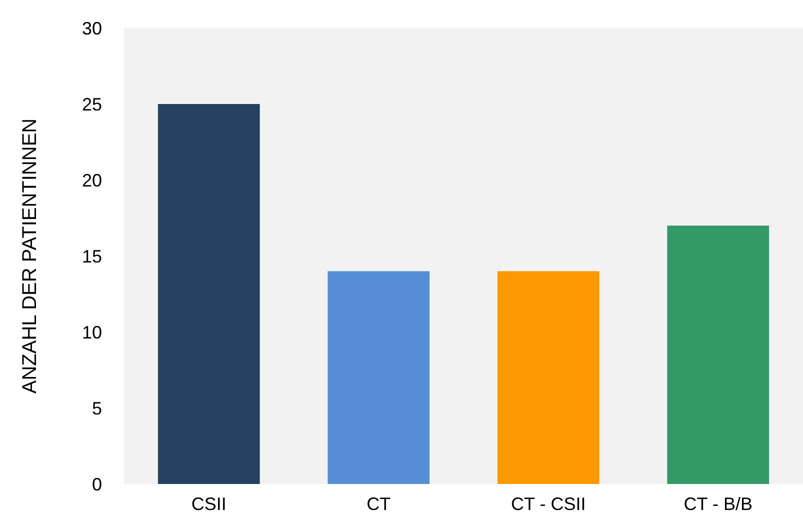 This screenshot has width=803, height=521. I want to click on y-tick-label: 30, so click(92, 28).